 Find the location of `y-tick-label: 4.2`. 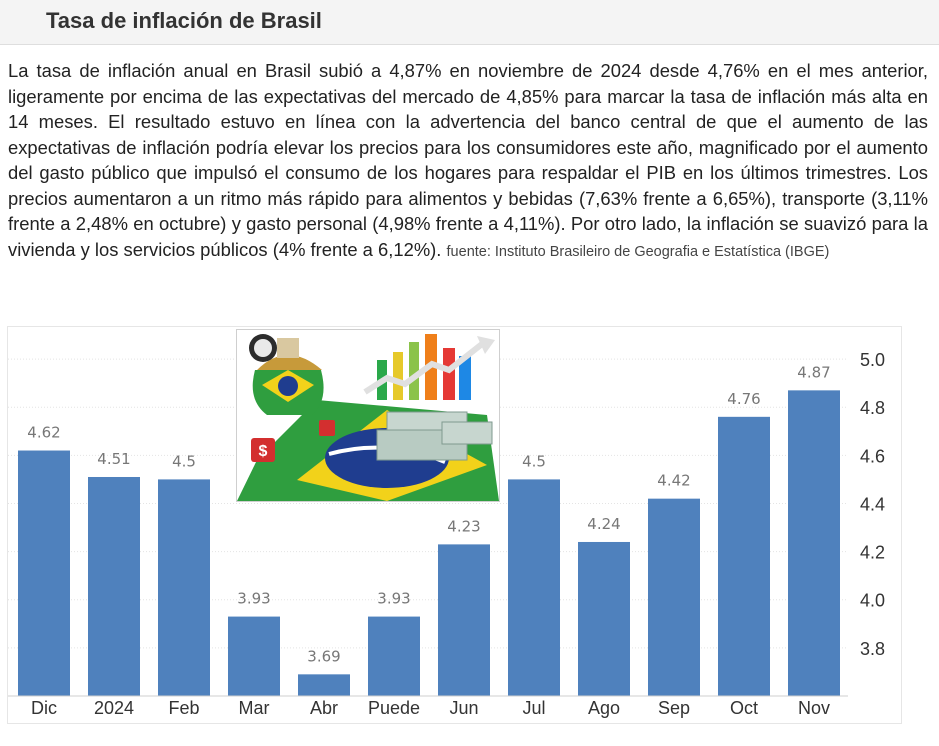

y-tick-label: 4.2 is located at coordinates (872, 553).